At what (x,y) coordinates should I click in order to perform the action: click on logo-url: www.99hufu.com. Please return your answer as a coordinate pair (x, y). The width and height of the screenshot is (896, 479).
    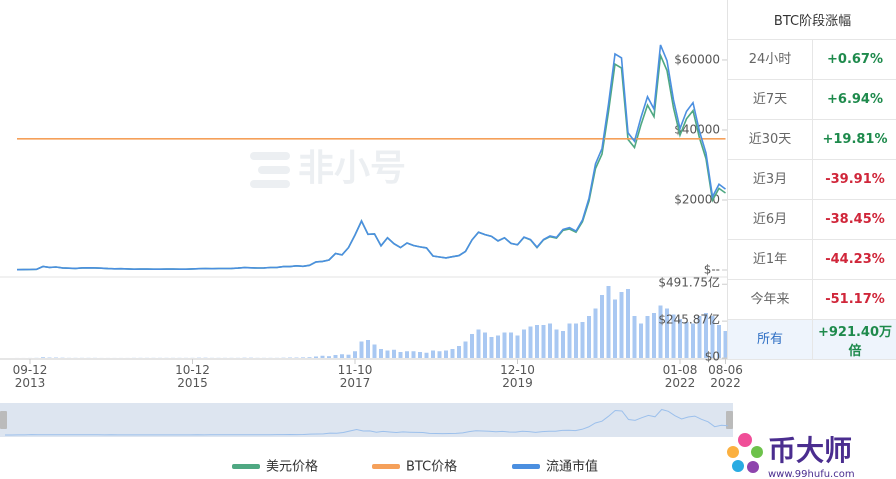
    Looking at the image, I should click on (811, 474).